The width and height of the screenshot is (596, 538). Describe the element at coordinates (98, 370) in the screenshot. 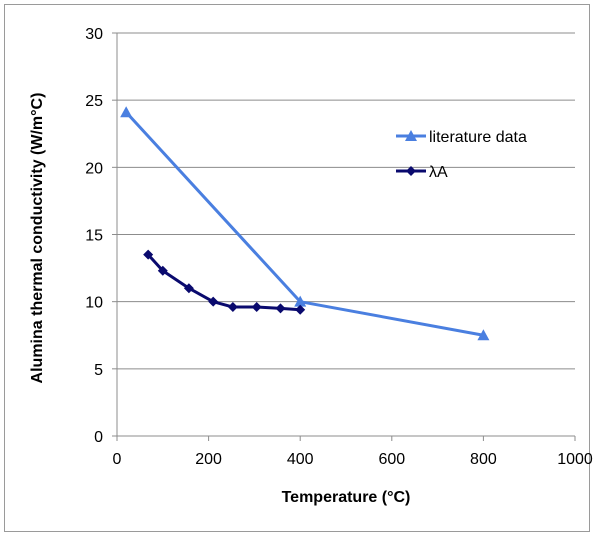

I see `y-tick-label-1: 5` at that location.